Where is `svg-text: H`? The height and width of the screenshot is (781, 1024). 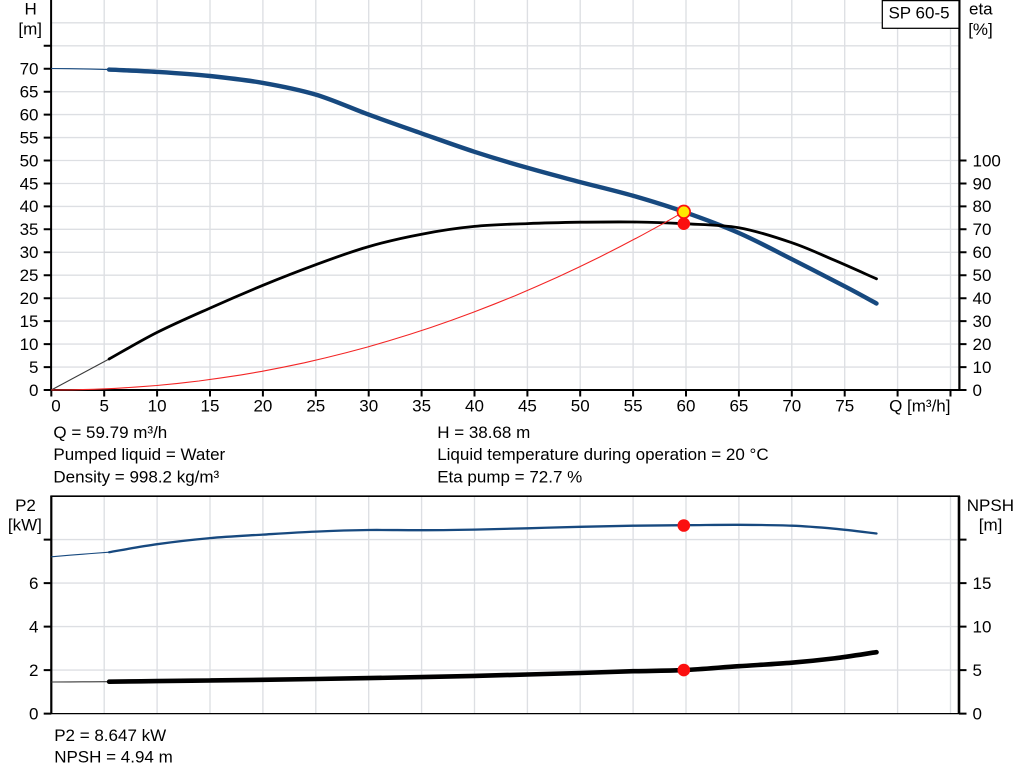
svg-text: H is located at coordinates (30, 9).